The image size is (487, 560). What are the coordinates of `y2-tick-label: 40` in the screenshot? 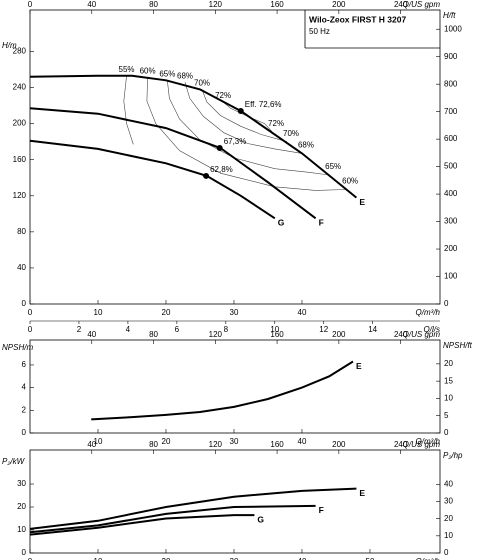 It's located at (448, 483).